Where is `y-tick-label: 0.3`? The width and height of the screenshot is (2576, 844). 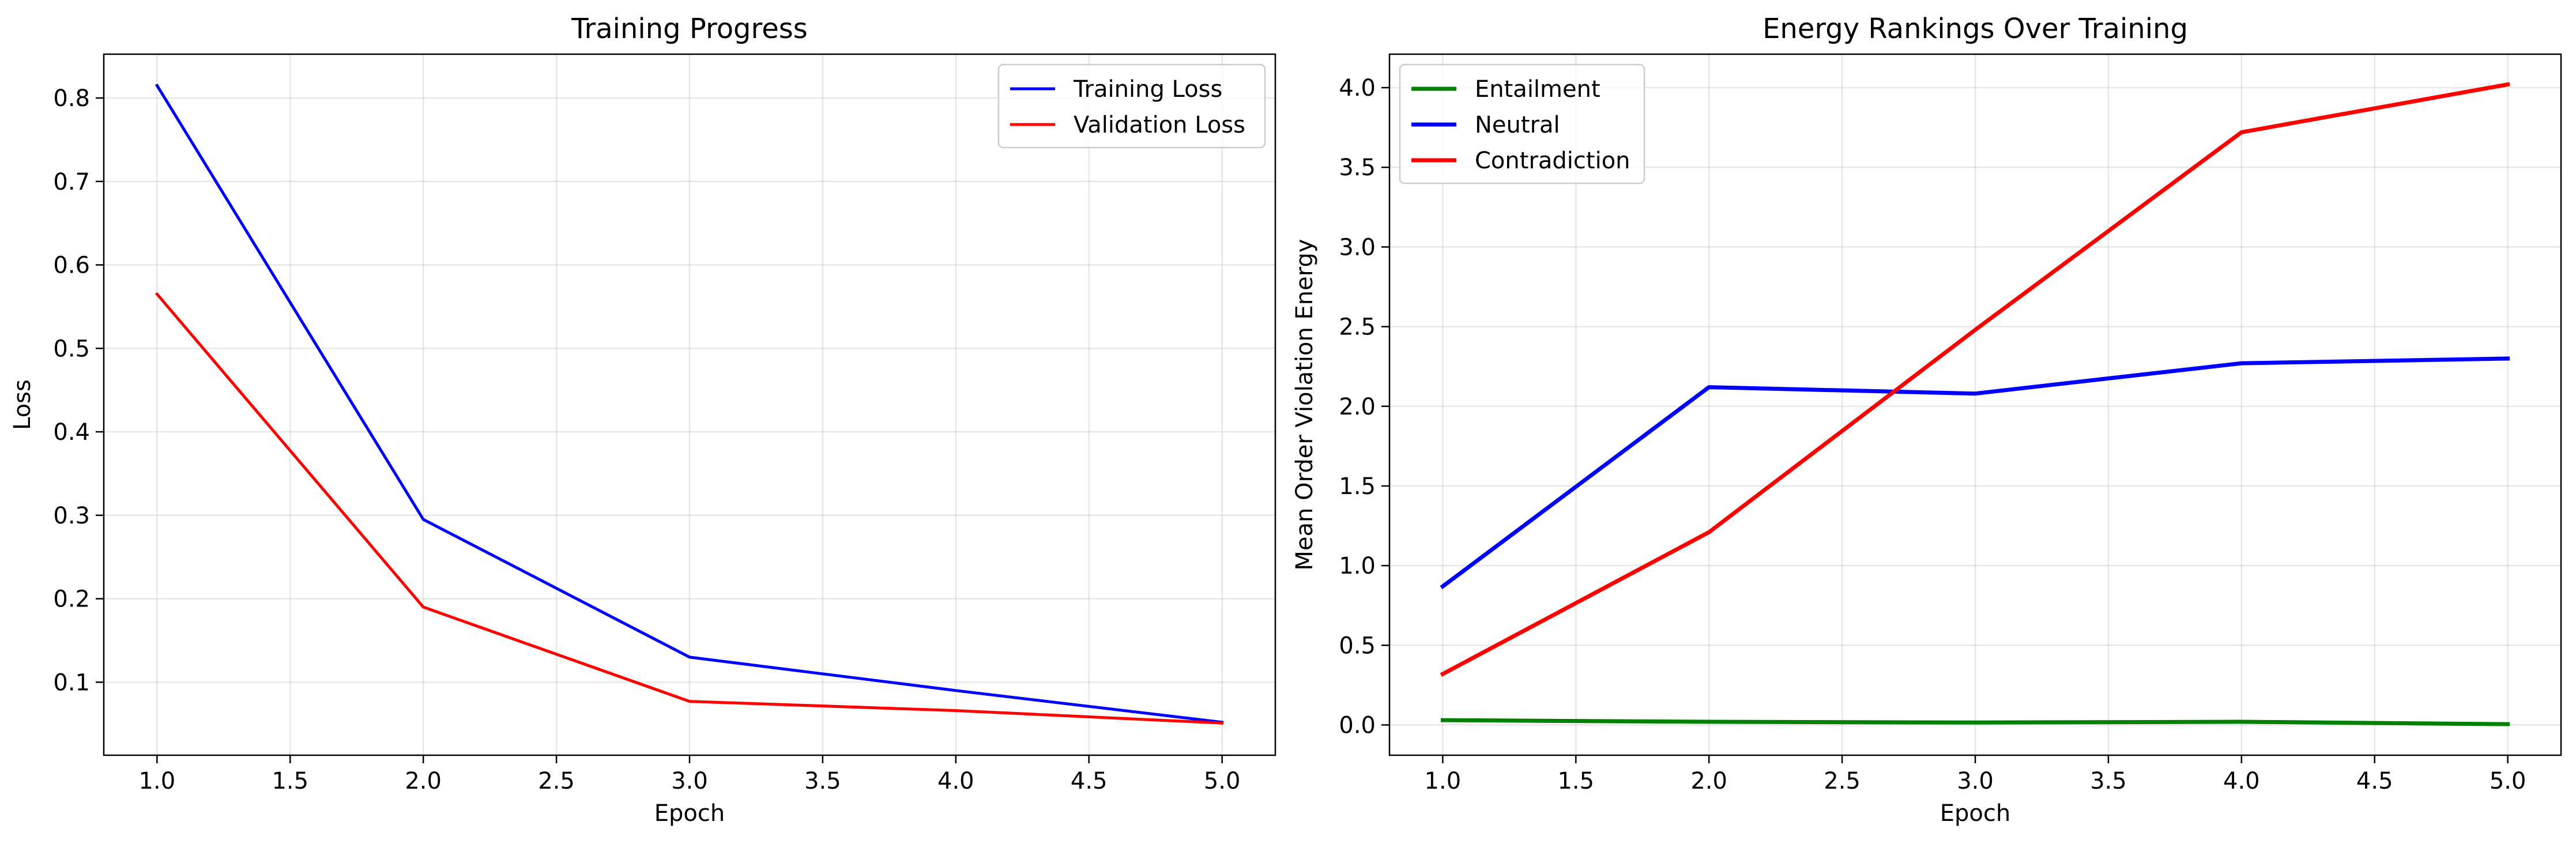
y-tick-label: 0.3 is located at coordinates (71, 516).